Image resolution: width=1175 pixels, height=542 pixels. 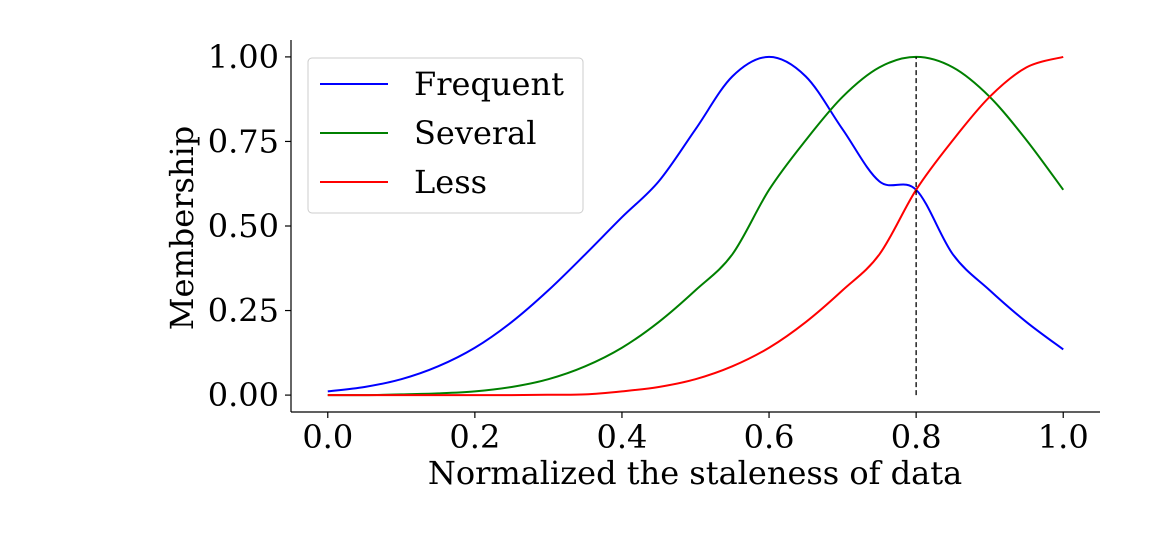 What do you see at coordinates (327, 437) in the screenshot?
I see `x-tick-label: 0.0` at bounding box center [327, 437].